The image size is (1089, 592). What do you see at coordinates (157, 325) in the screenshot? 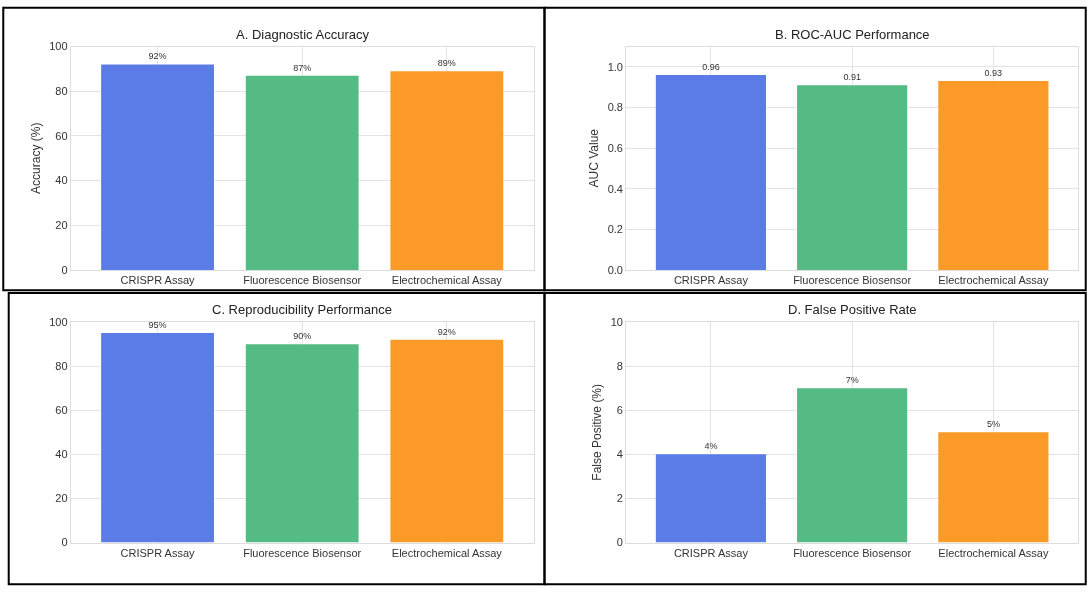
I see `data-label: 95%` at bounding box center [157, 325].